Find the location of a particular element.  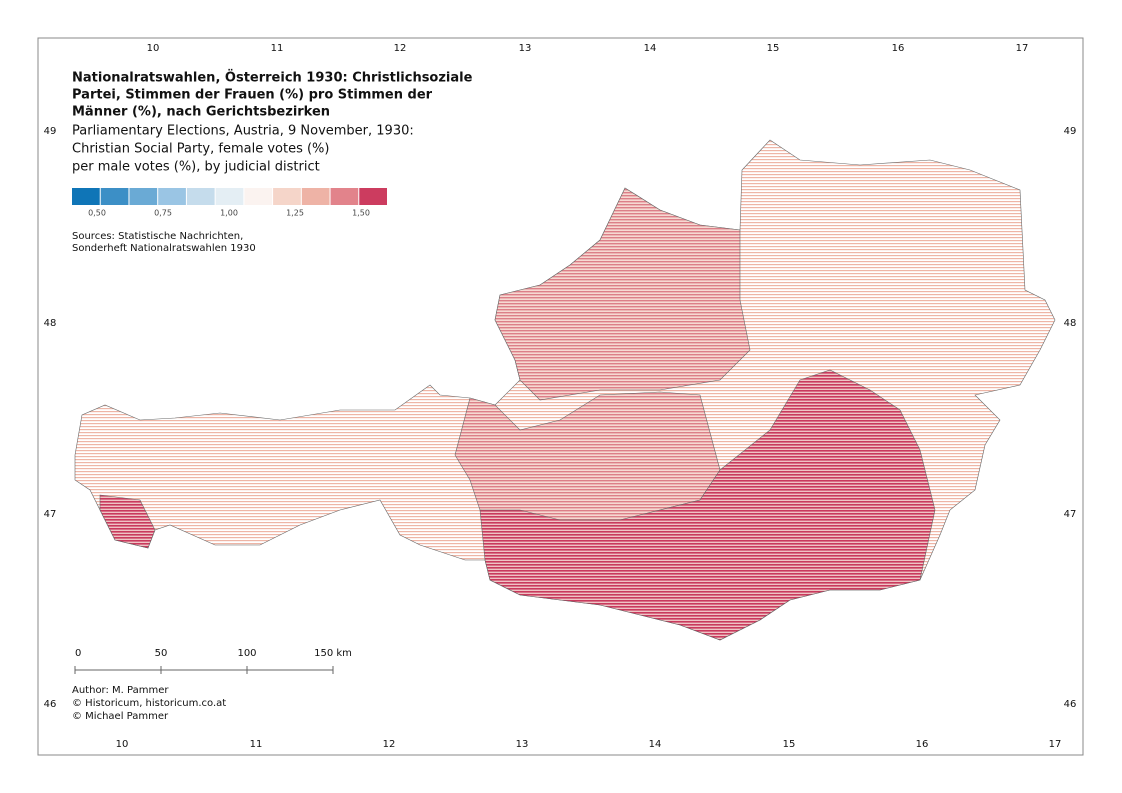

legend-label: 0,75 is located at coordinates (163, 213).